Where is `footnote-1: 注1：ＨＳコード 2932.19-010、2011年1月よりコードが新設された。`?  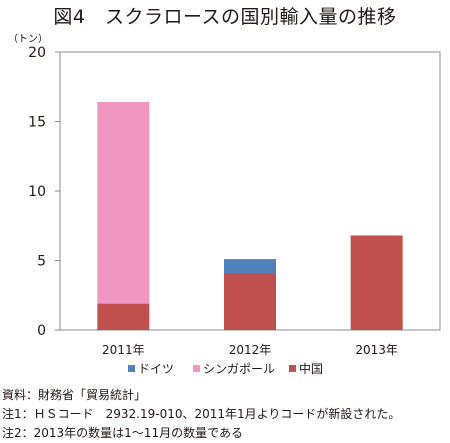
footnote-1: 注1：ＨＳコード 2932.19-010、2011年1月よりコードが新設された。 is located at coordinates (201, 414).